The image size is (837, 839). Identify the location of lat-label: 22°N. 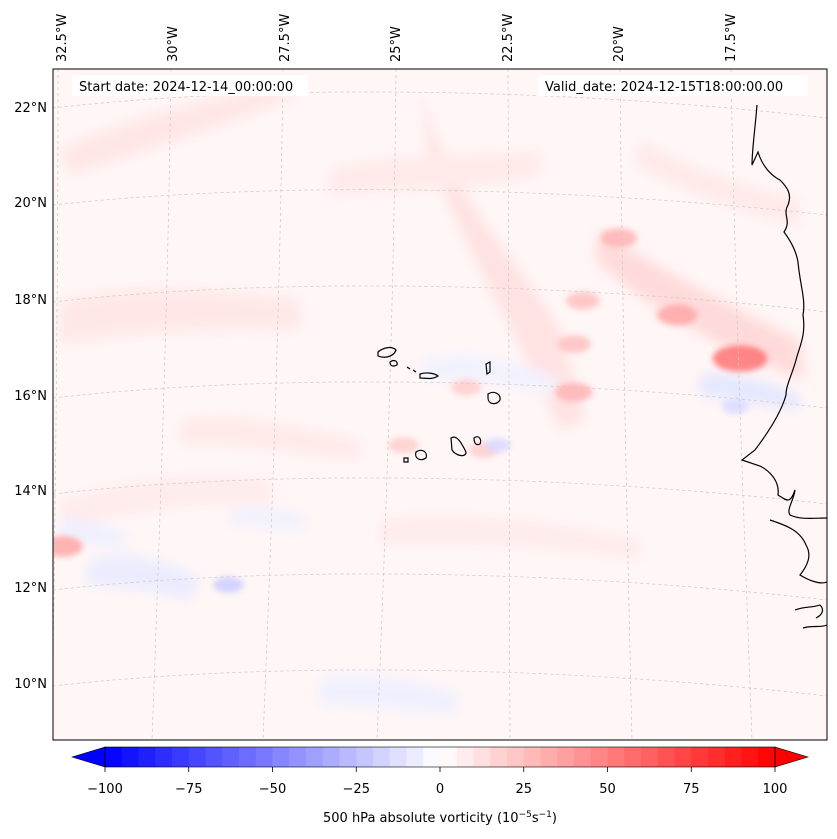
(30, 108).